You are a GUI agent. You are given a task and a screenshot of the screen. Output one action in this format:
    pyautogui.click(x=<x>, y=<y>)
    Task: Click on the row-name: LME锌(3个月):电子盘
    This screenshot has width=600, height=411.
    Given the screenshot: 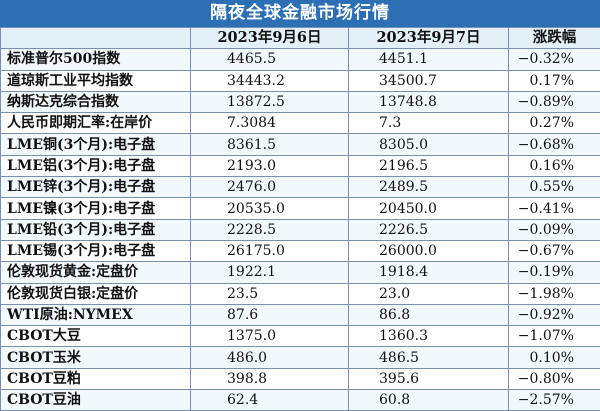 What is the action you would take?
    pyautogui.click(x=96, y=187)
    